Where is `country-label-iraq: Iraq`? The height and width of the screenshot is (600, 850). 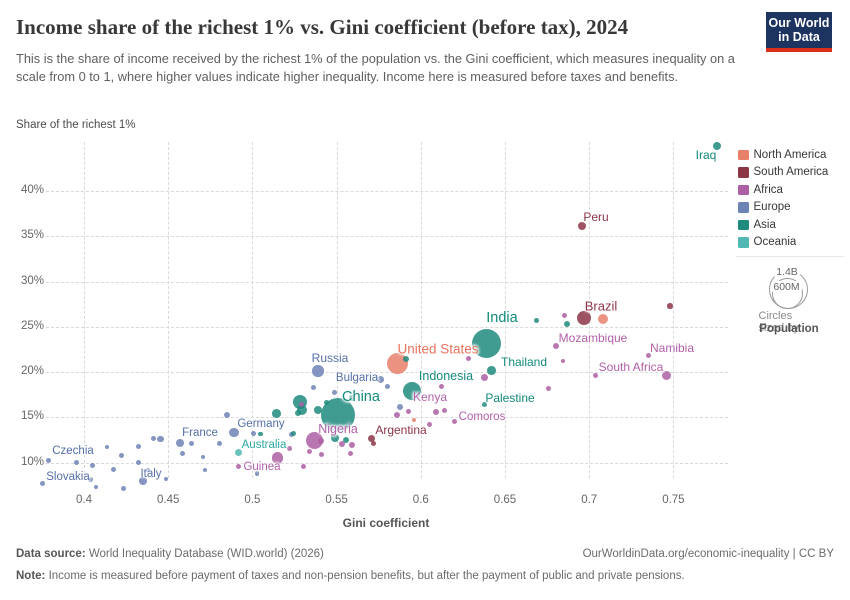
country-label-iraq: Iraq is located at coordinates (706, 155).